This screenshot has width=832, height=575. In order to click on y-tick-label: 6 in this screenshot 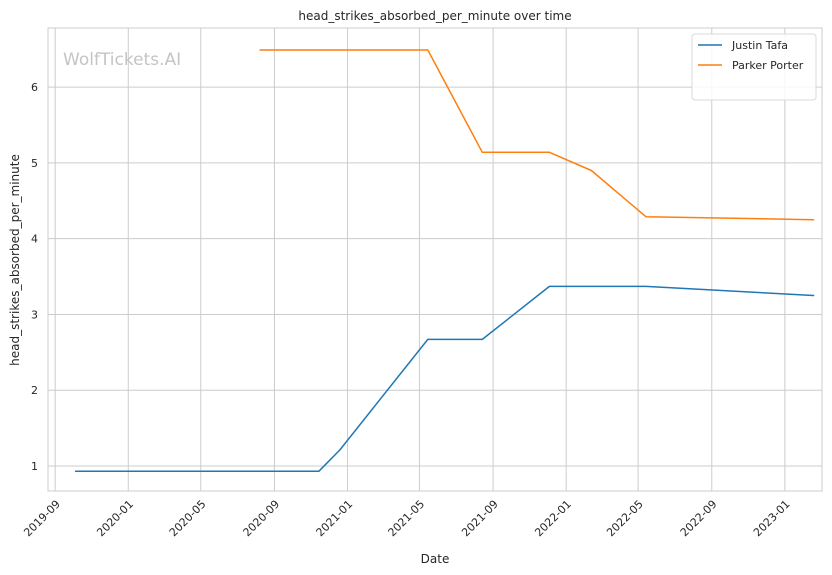, I will do `click(34, 87)`.